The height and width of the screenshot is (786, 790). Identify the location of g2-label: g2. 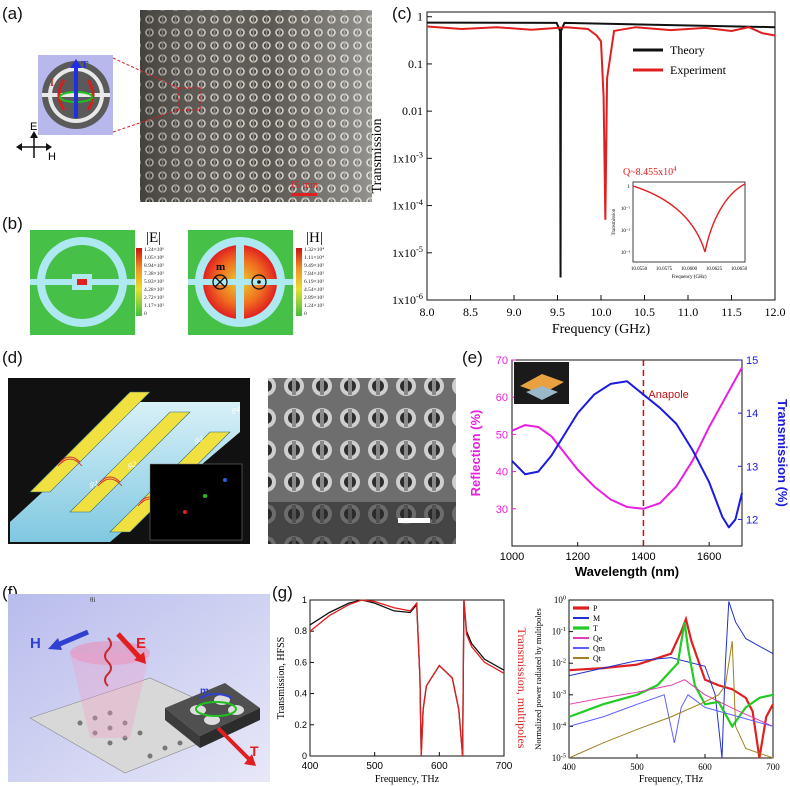
(132, 464).